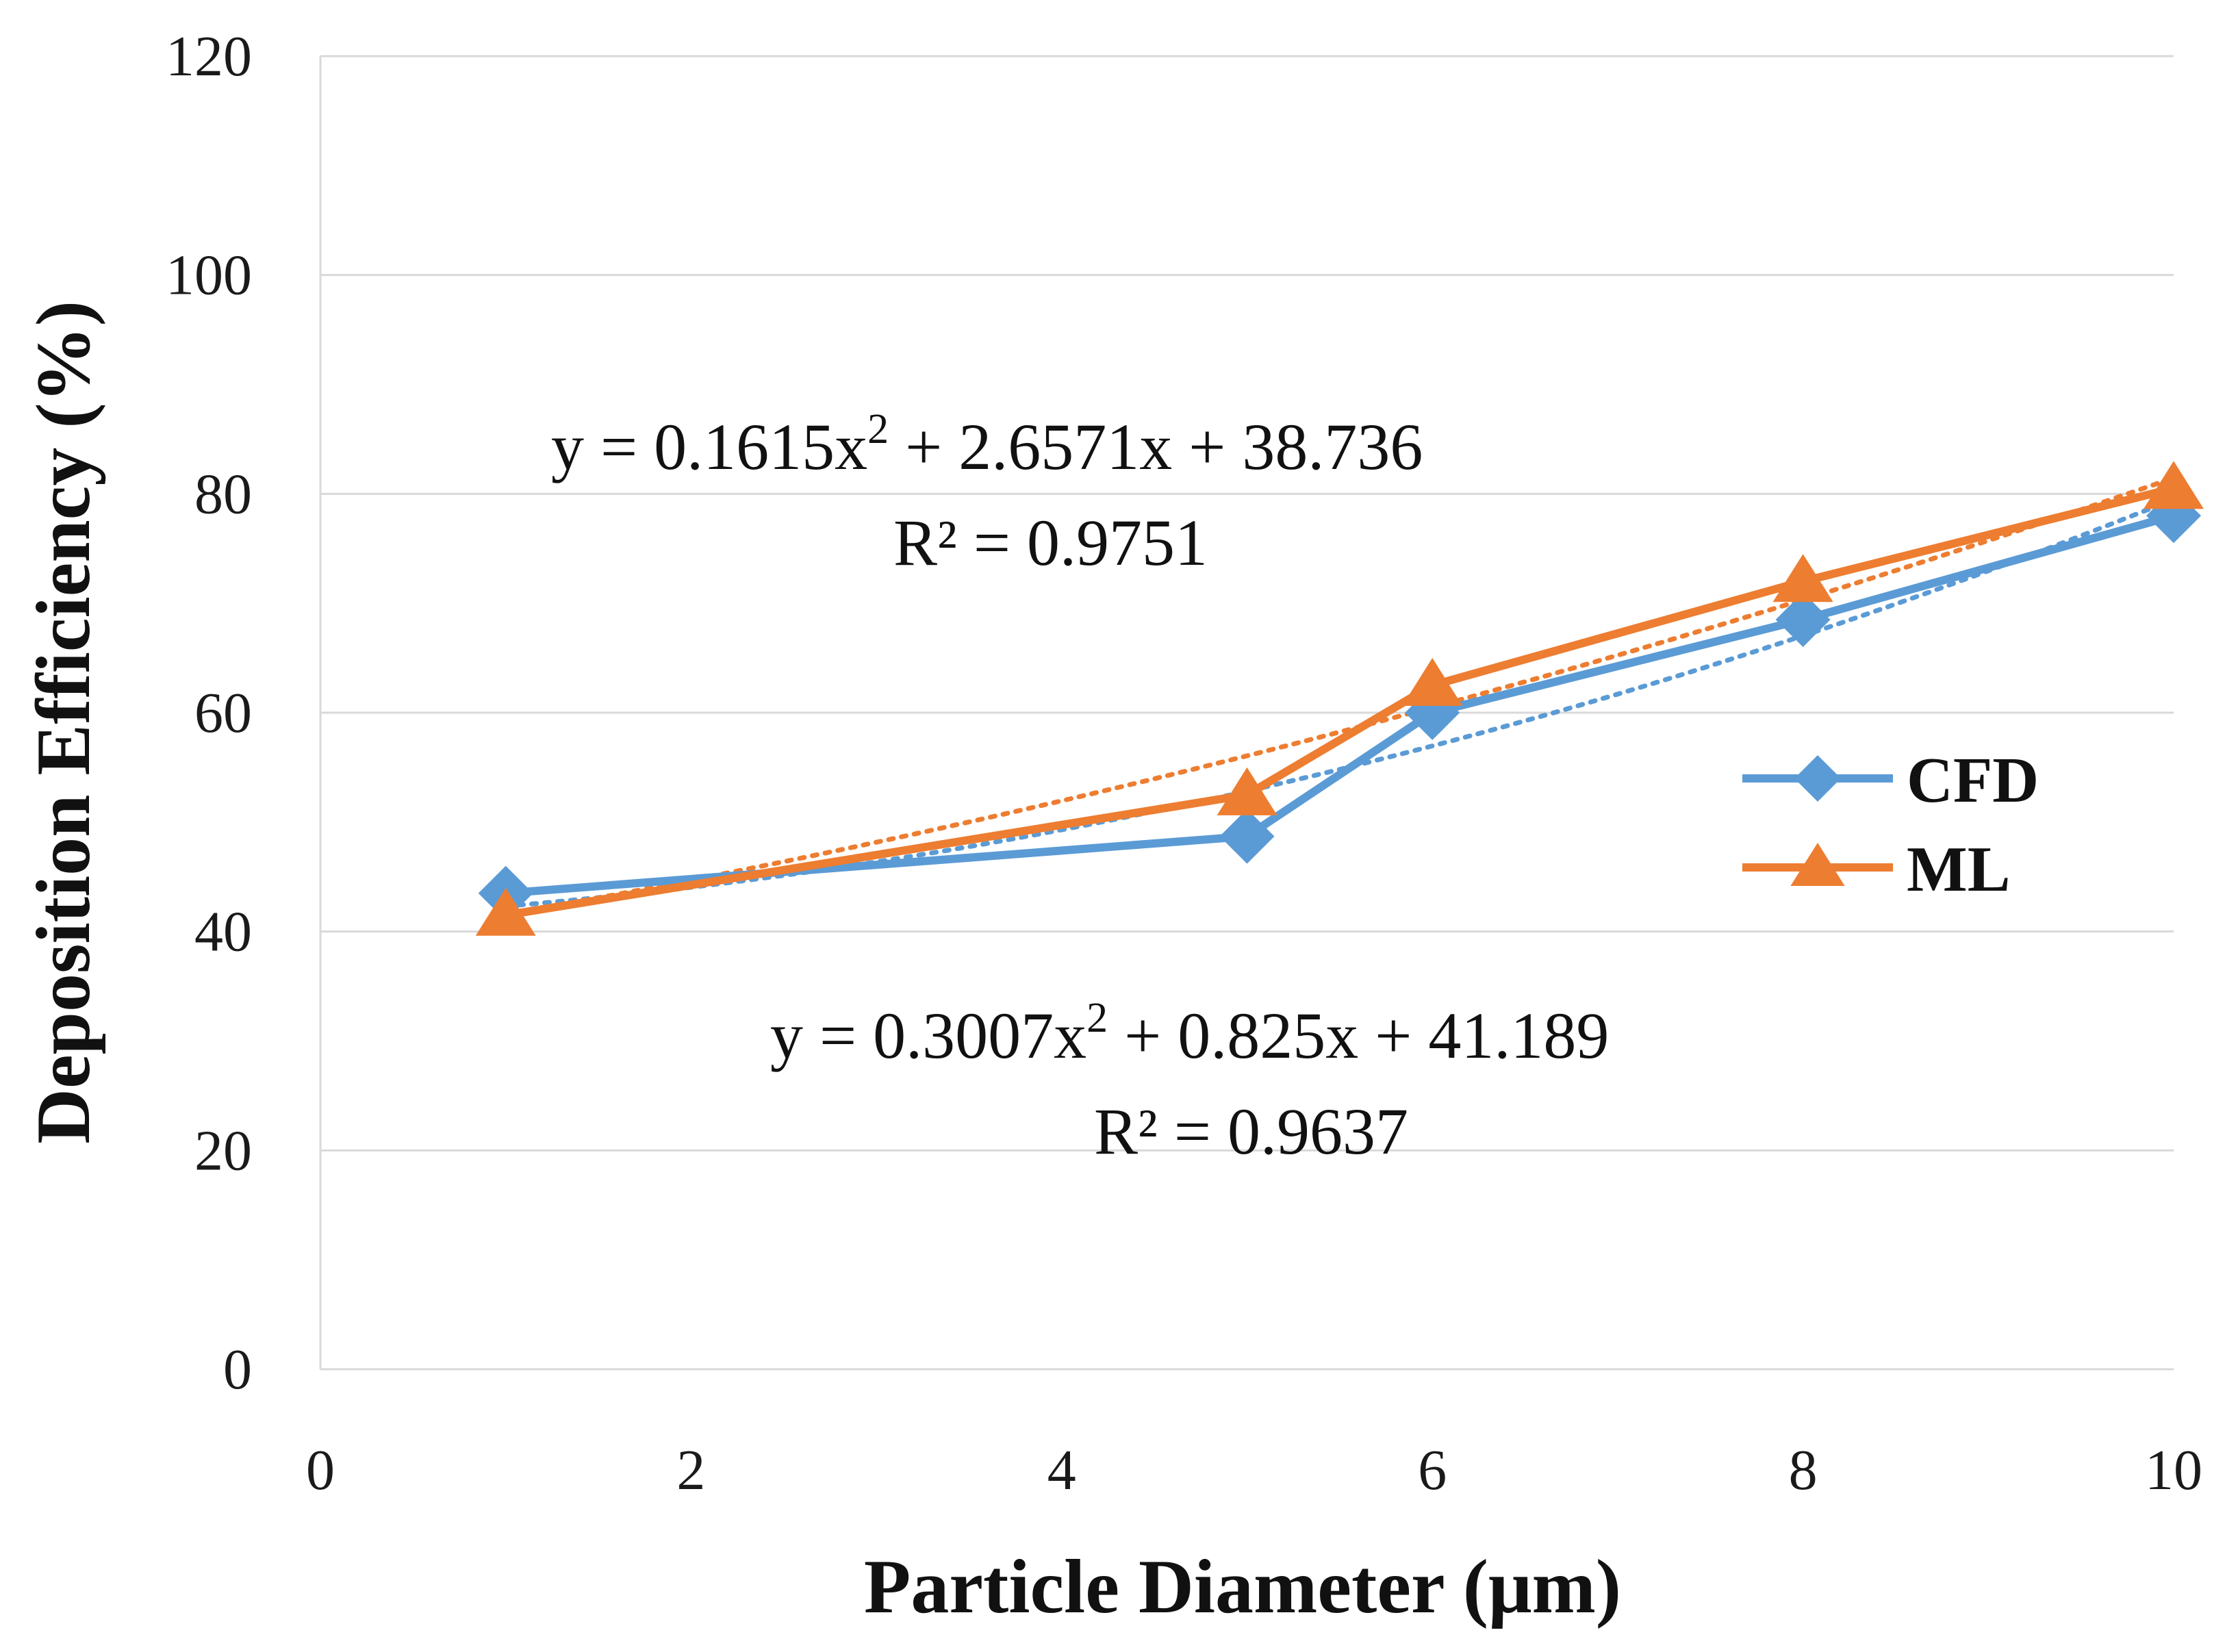 The height and width of the screenshot is (1652, 2238). What do you see at coordinates (690, 1470) in the screenshot?
I see `x-tick-label: 2` at bounding box center [690, 1470].